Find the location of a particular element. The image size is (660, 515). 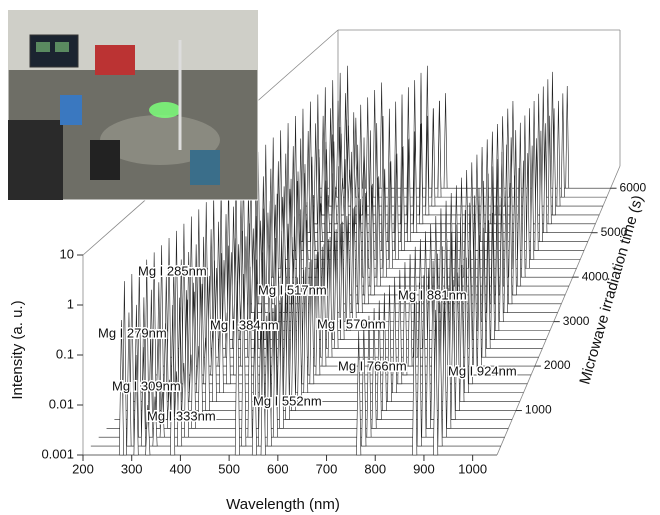

z-tick-label: 4000 is located at coordinates (595, 276).